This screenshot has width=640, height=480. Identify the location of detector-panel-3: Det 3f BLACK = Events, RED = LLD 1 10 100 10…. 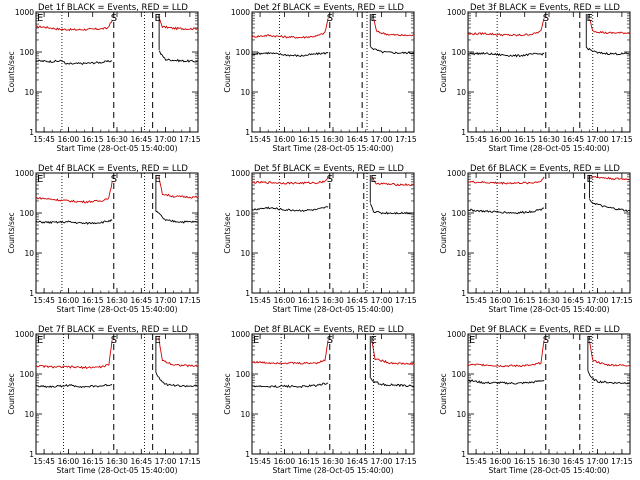
(536, 78).